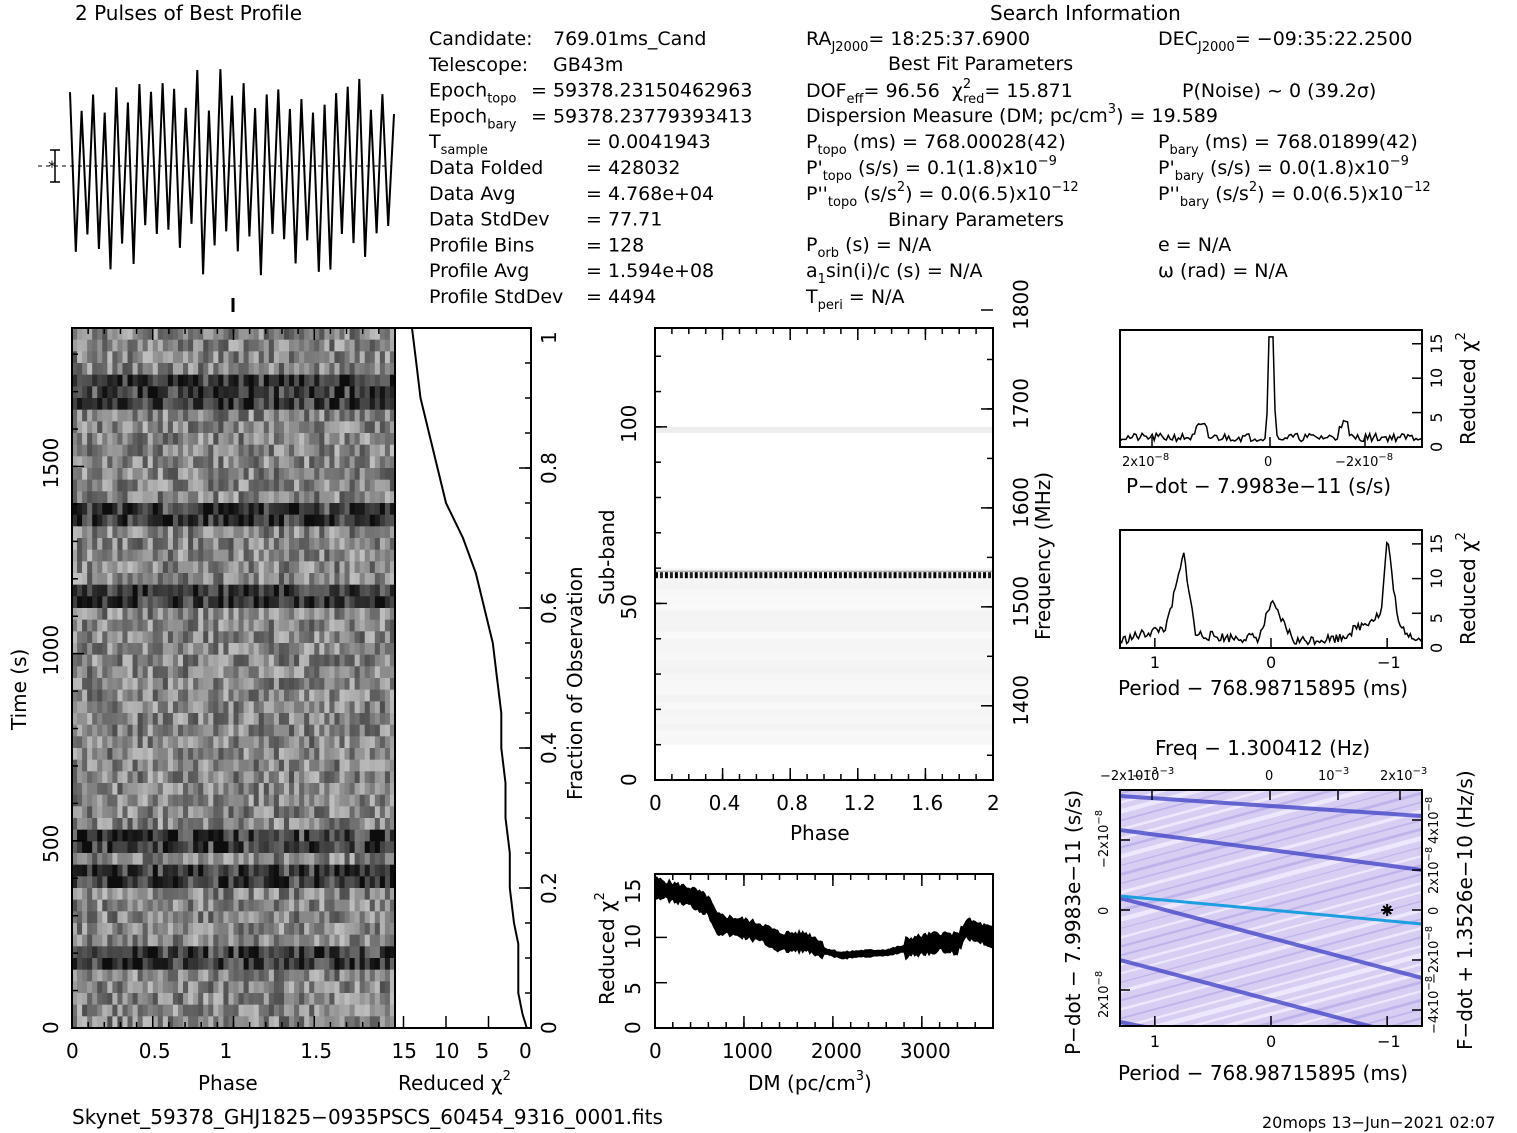  Describe the element at coordinates (1021, 403) in the screenshot. I see `frequency-ytick: 1700` at that location.